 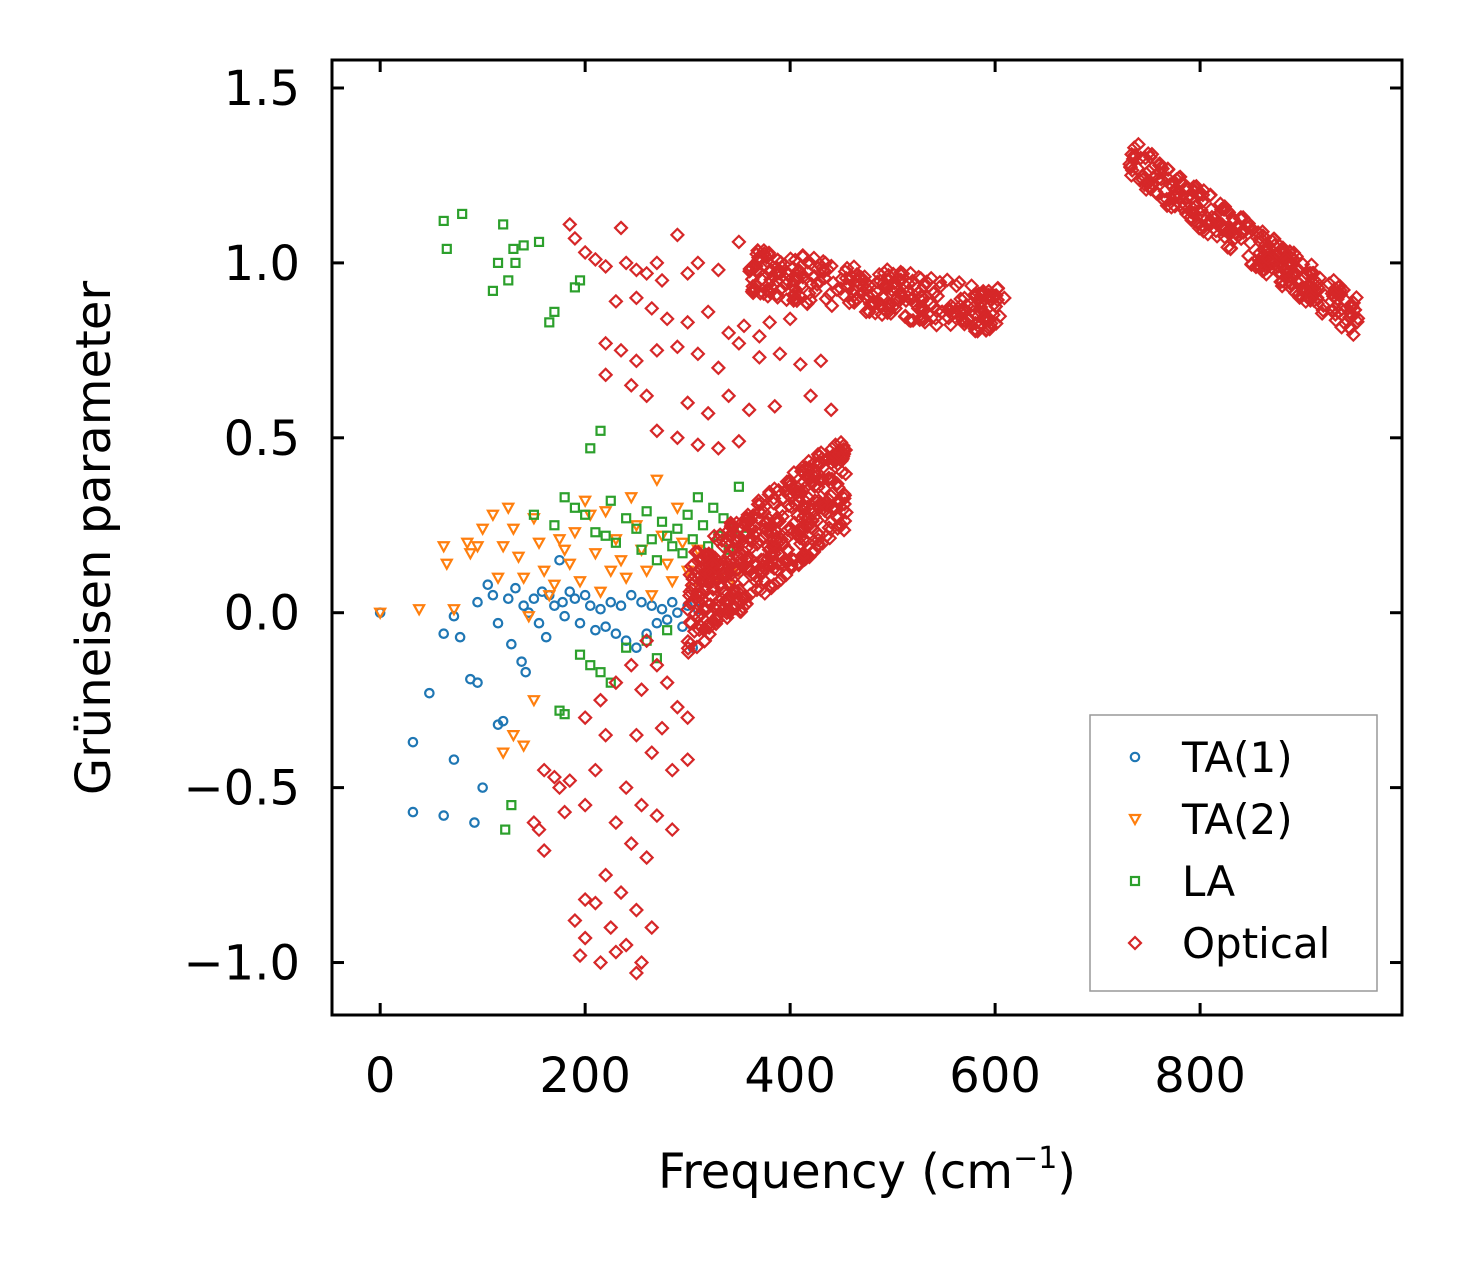 What do you see at coordinates (1200, 1076) in the screenshot?
I see `x-tick-label: 800` at bounding box center [1200, 1076].